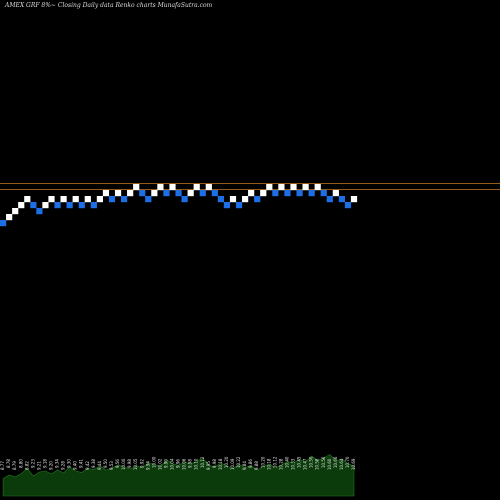  Describe the element at coordinates (305, 464) in the screenshot. I see `price-label: 10.47` at that location.